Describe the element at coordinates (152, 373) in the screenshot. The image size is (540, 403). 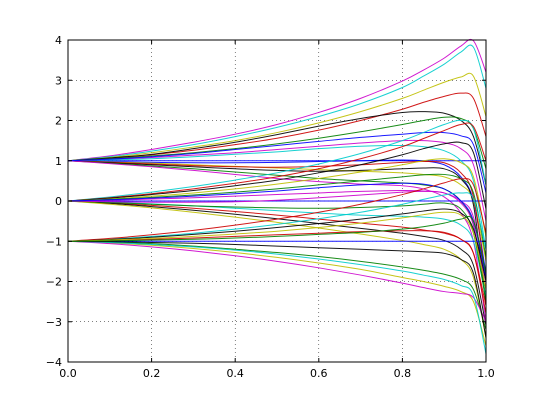
I see `x-tick-label: 0.2` at that location.